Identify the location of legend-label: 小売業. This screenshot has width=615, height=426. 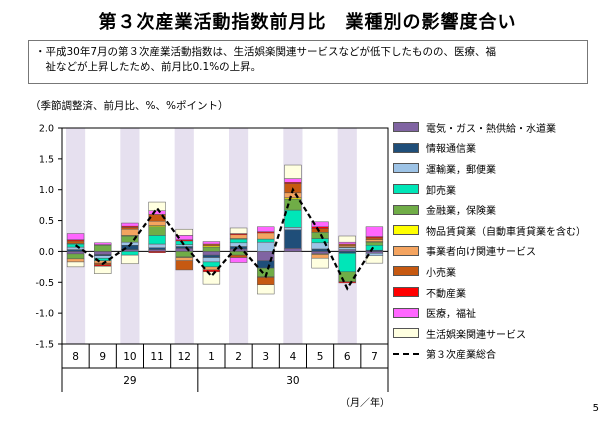
(441, 273).